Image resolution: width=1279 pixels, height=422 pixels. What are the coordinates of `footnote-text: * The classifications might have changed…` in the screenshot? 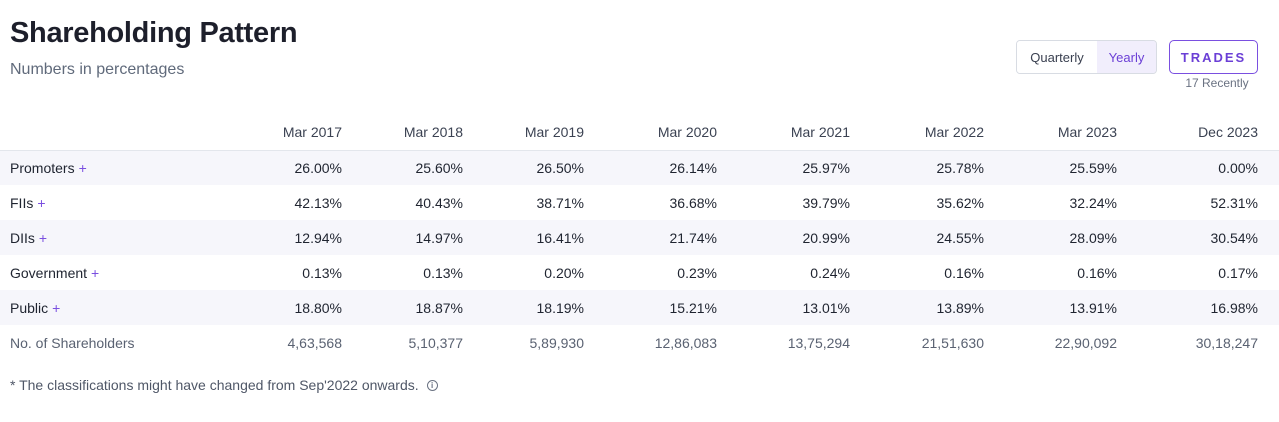 It's located at (214, 385).